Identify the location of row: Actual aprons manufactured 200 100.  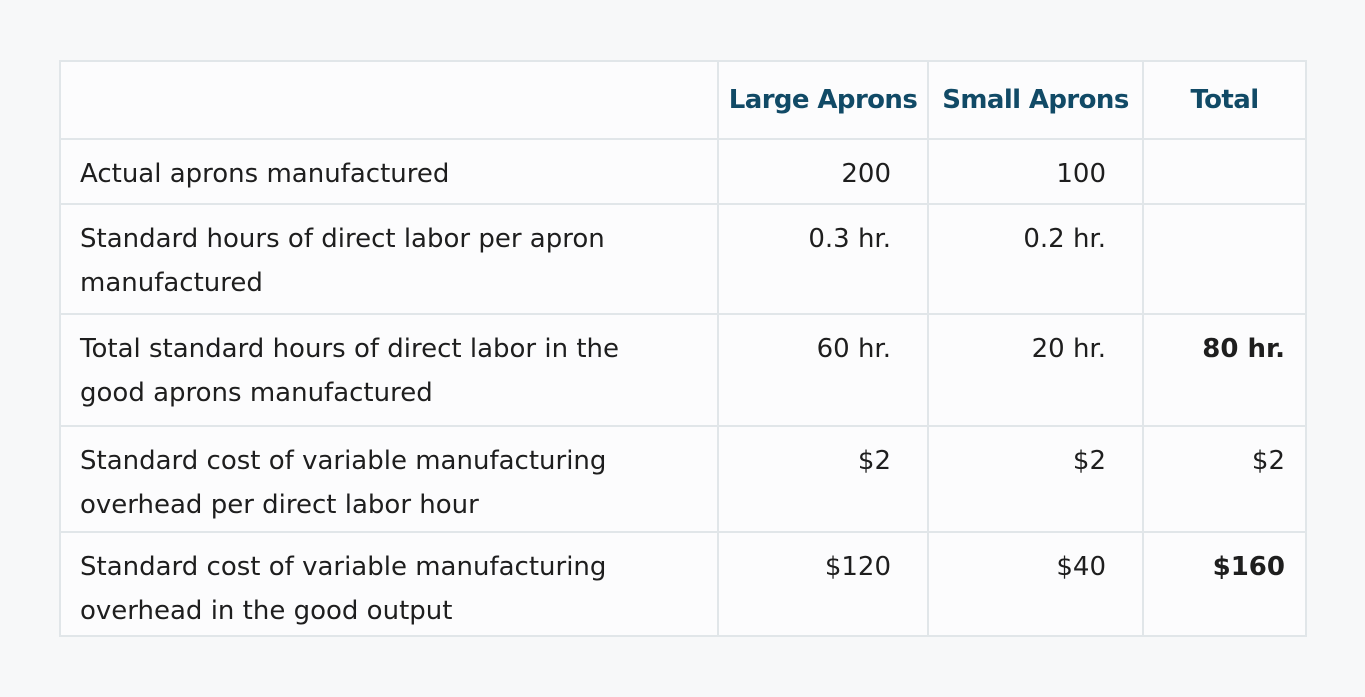
(683, 171).